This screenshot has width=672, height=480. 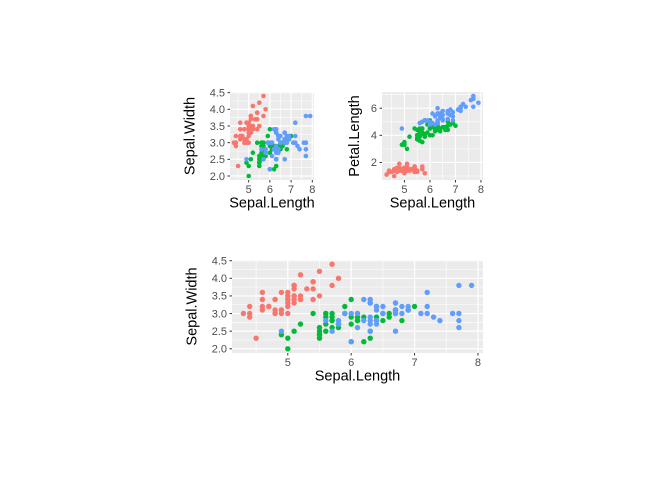 I want to click on y-tick-label: 2, so click(x=374, y=163).